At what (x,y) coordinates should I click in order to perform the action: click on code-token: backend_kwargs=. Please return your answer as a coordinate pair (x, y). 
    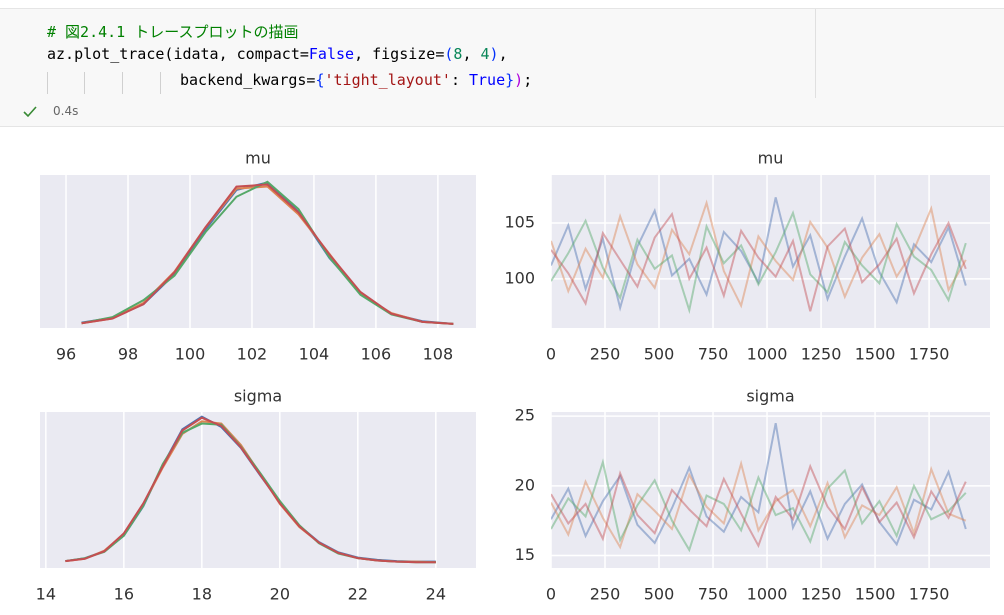
    Looking at the image, I should click on (248, 80).